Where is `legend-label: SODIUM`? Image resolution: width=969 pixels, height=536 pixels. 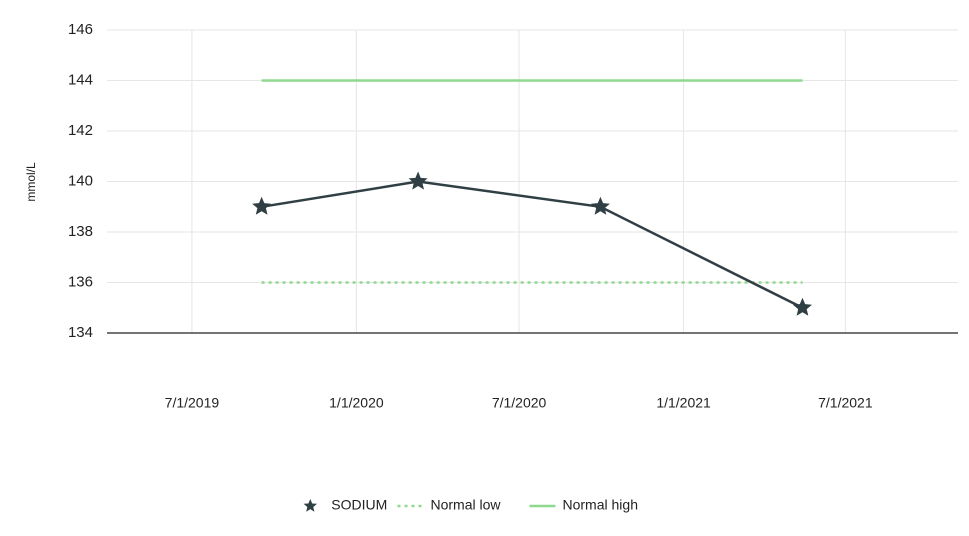
legend-label: SODIUM is located at coordinates (359, 505).